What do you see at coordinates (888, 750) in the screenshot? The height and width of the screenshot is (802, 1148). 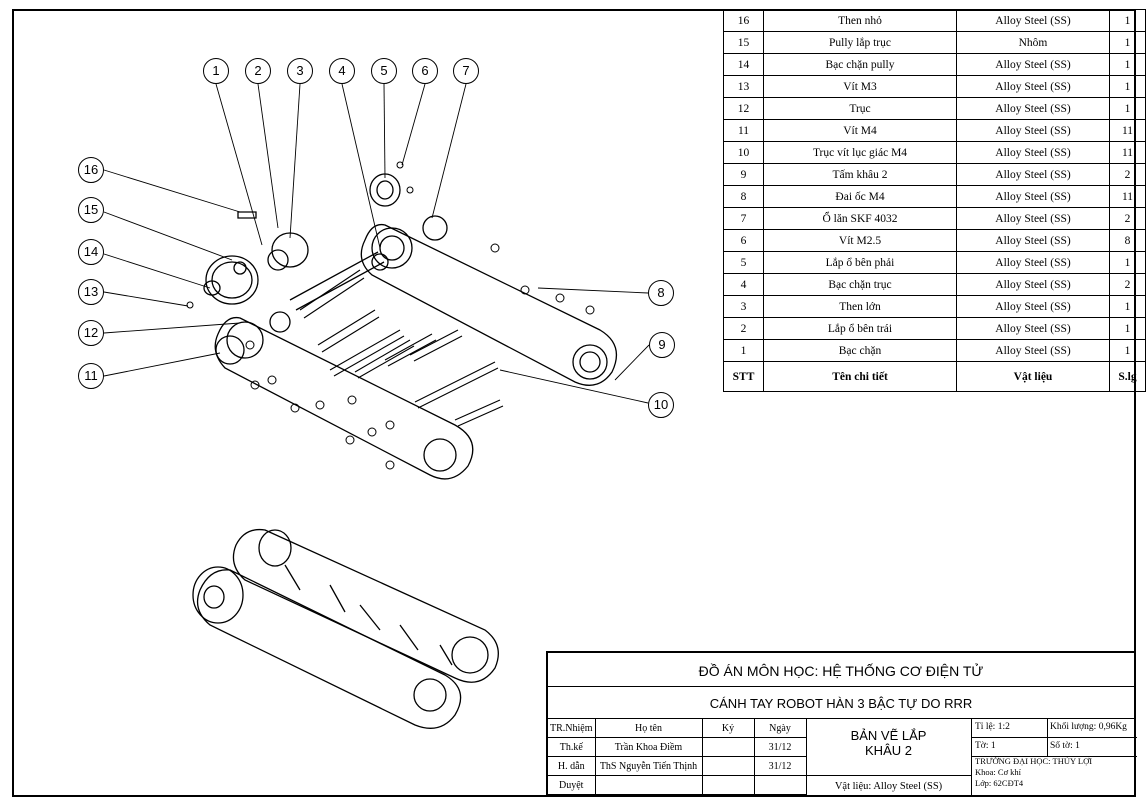 I see `drawing-name: KHÂU 2` at bounding box center [888, 750].